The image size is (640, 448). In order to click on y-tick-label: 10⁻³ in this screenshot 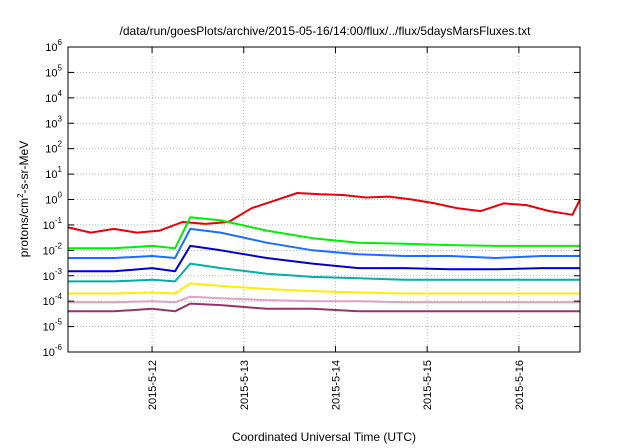, I will do `click(53, 275)`.